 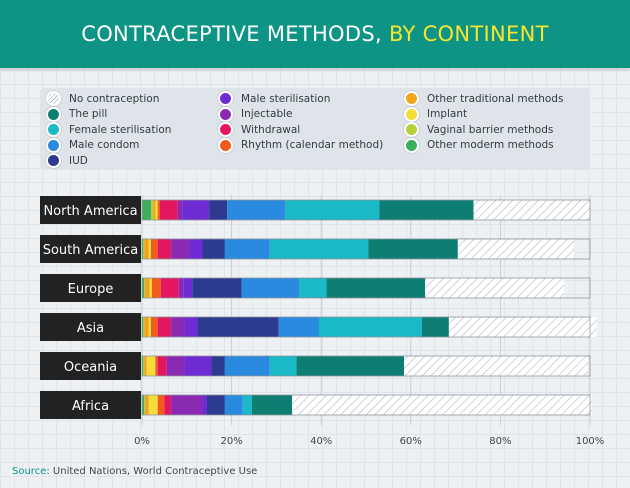 I want to click on legend-item: The pill, so click(x=77, y=114).